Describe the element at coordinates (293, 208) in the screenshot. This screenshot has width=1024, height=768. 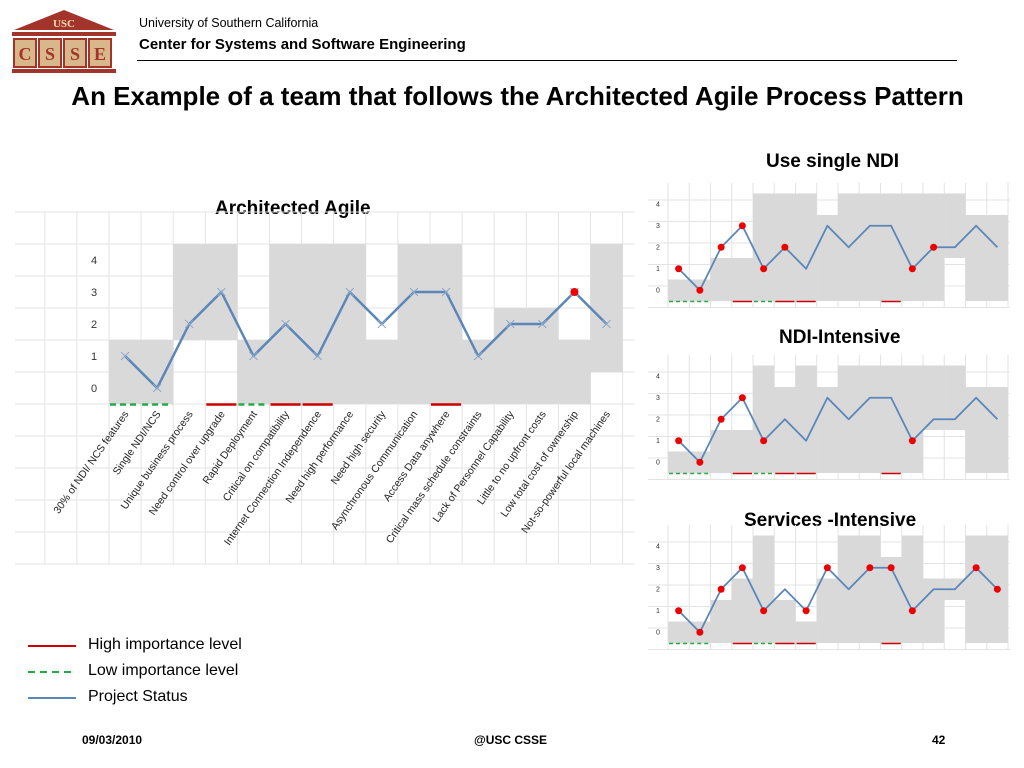
I see `chart-title-architected-agile: Architected Agile` at that location.